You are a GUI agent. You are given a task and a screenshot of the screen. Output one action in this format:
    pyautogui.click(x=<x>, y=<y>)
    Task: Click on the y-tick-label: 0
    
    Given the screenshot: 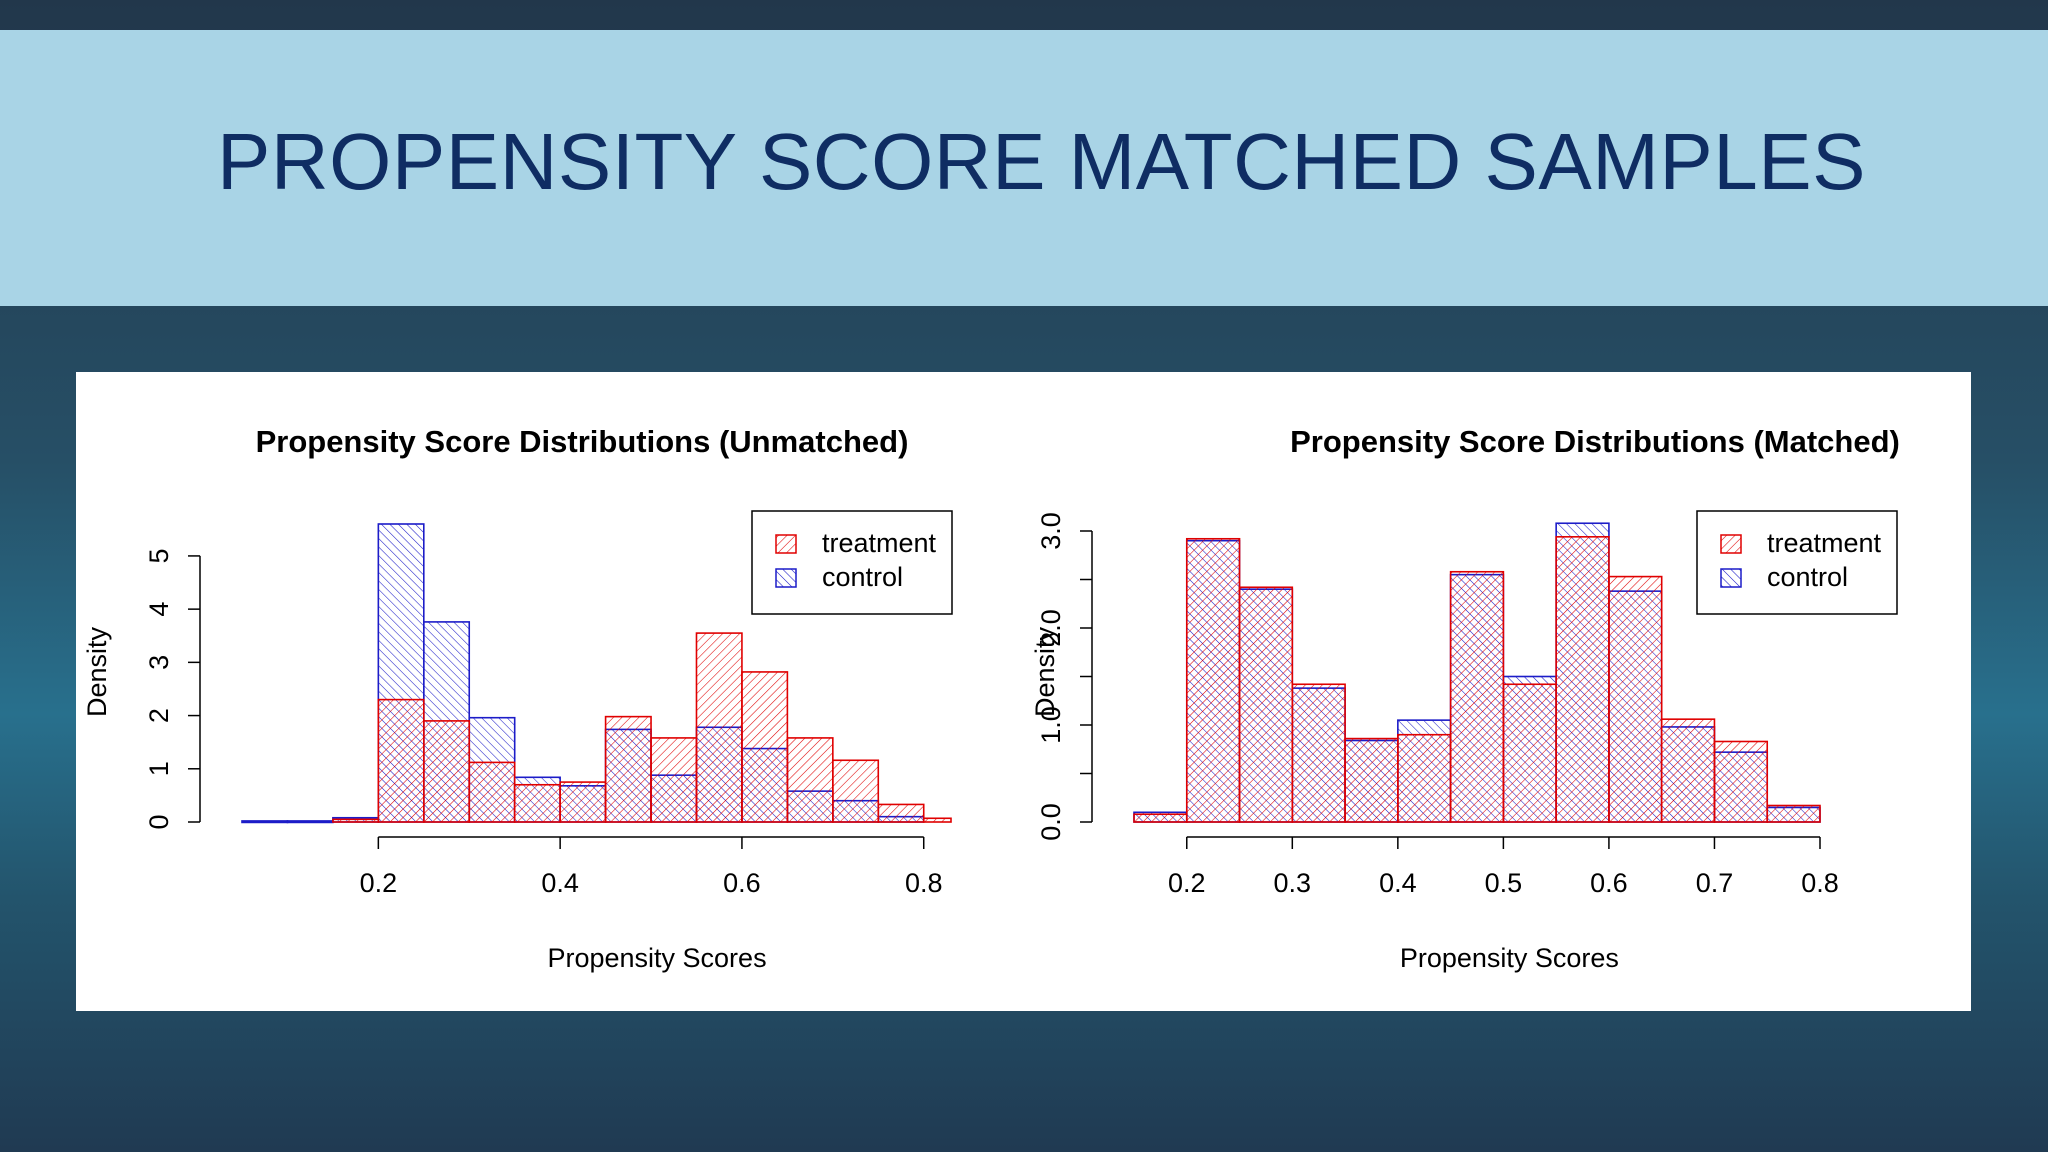 What is the action you would take?
    pyautogui.click(x=159, y=821)
    